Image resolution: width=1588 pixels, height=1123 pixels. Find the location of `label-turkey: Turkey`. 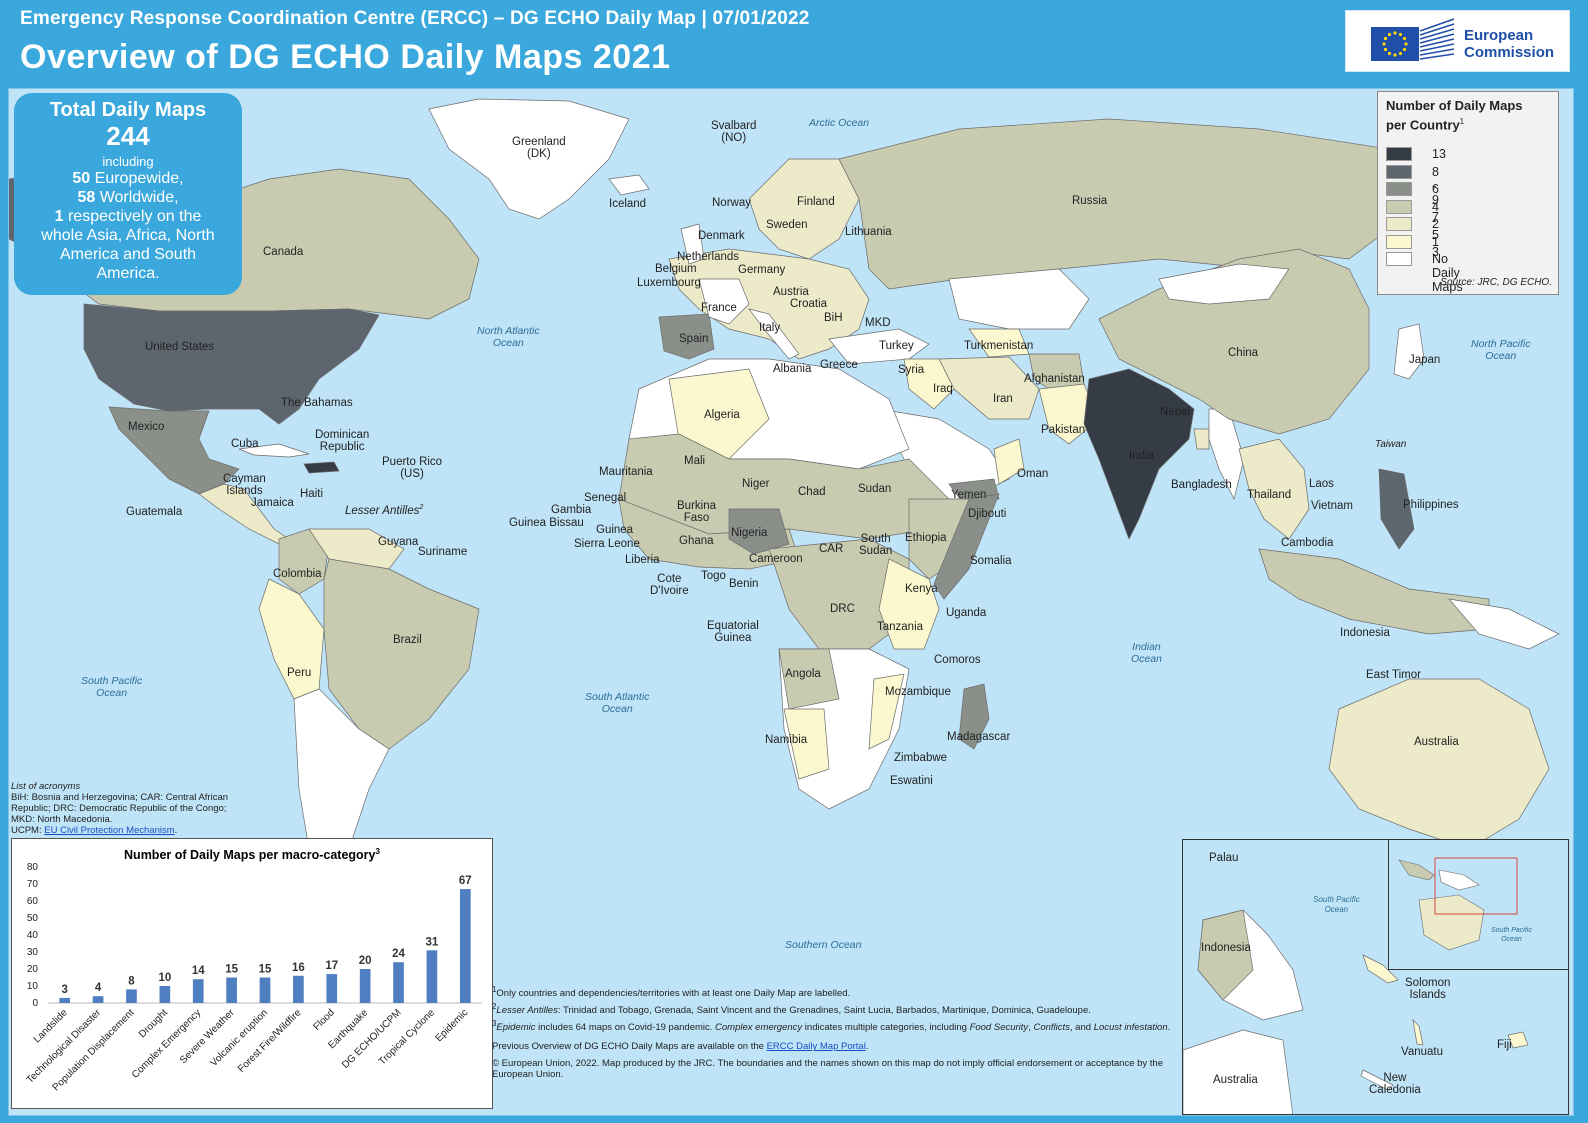

label-turkey: Turkey is located at coordinates (896, 346).